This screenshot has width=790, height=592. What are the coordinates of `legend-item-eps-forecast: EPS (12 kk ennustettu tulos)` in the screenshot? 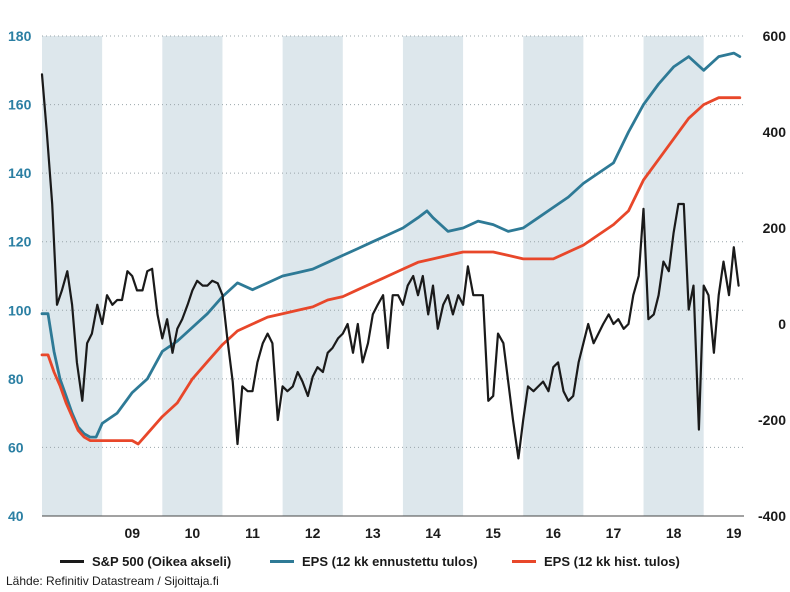 It's located at (374, 562).